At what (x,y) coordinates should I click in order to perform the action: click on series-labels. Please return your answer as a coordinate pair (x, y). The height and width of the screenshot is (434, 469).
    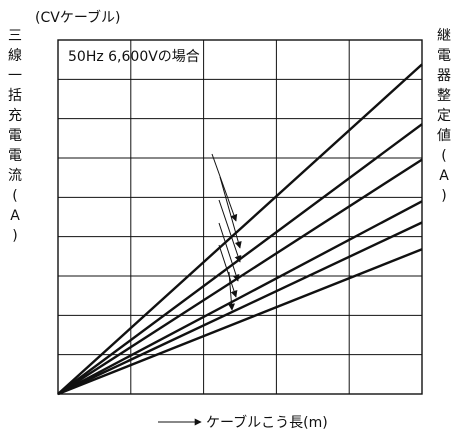
    Looking at the image, I should click on (226, 232).